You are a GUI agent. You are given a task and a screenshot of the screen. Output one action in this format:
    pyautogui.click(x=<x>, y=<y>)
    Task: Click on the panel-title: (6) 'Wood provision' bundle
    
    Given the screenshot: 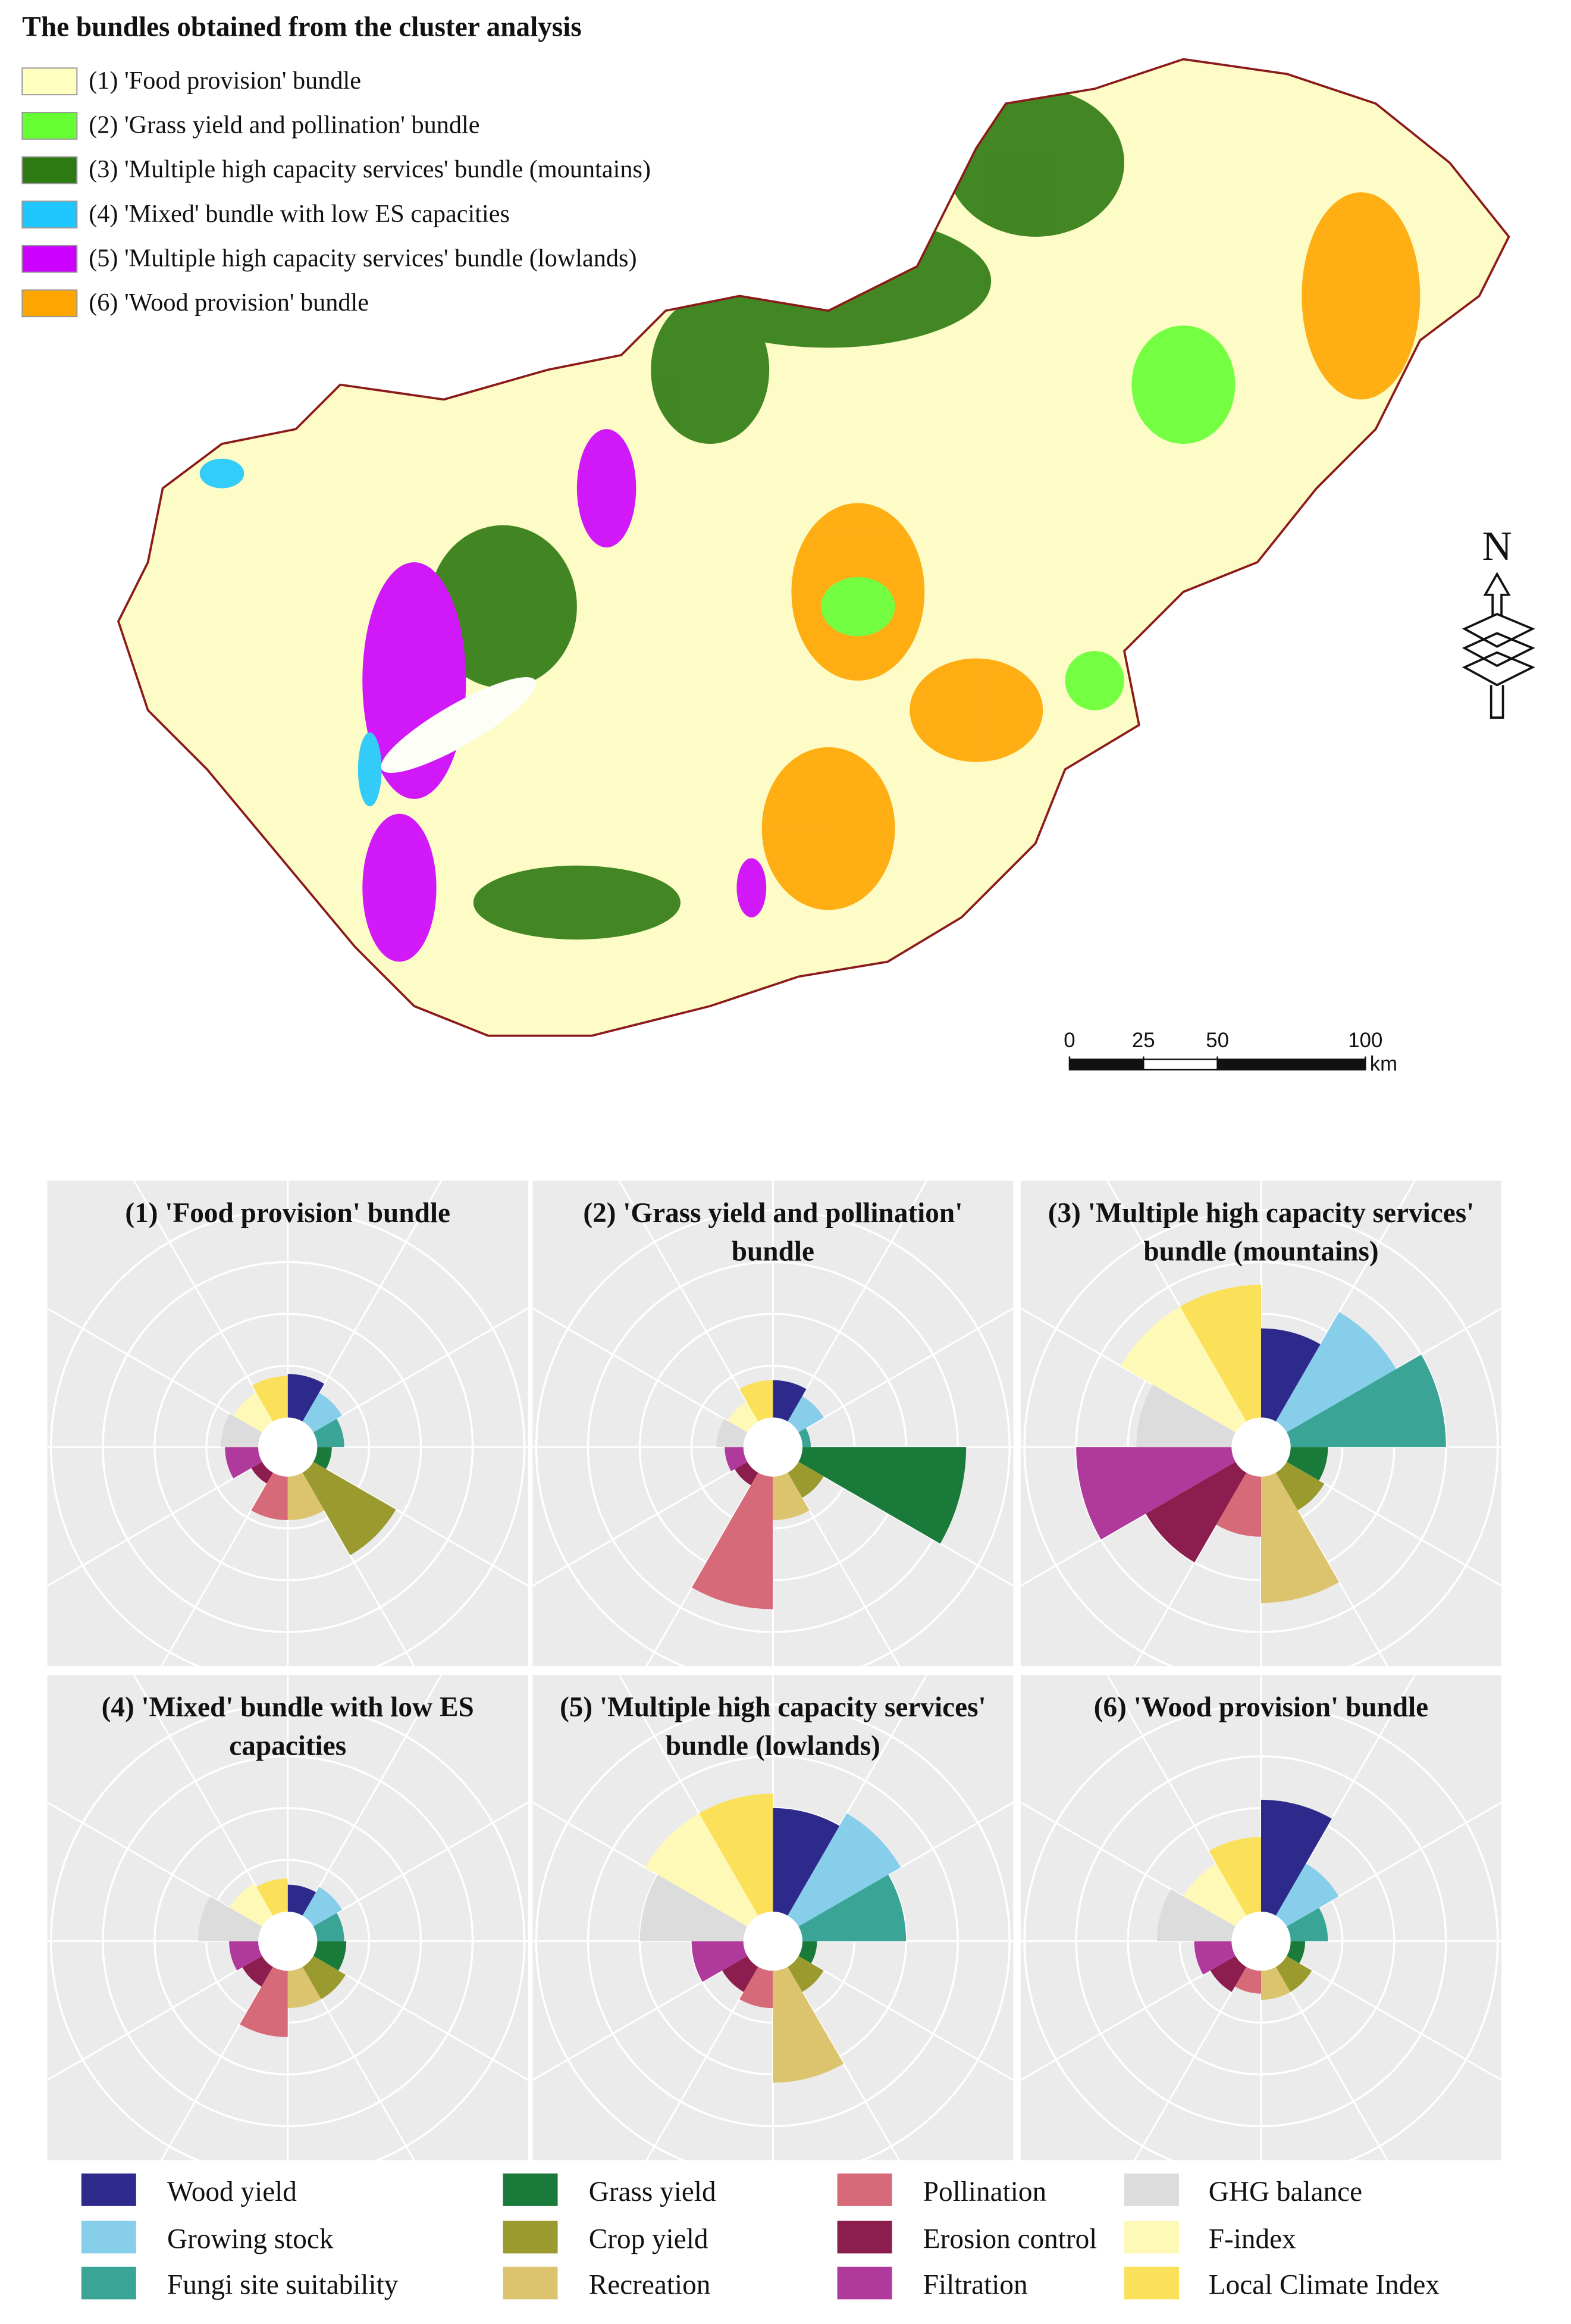 What is the action you would take?
    pyautogui.click(x=1261, y=1708)
    